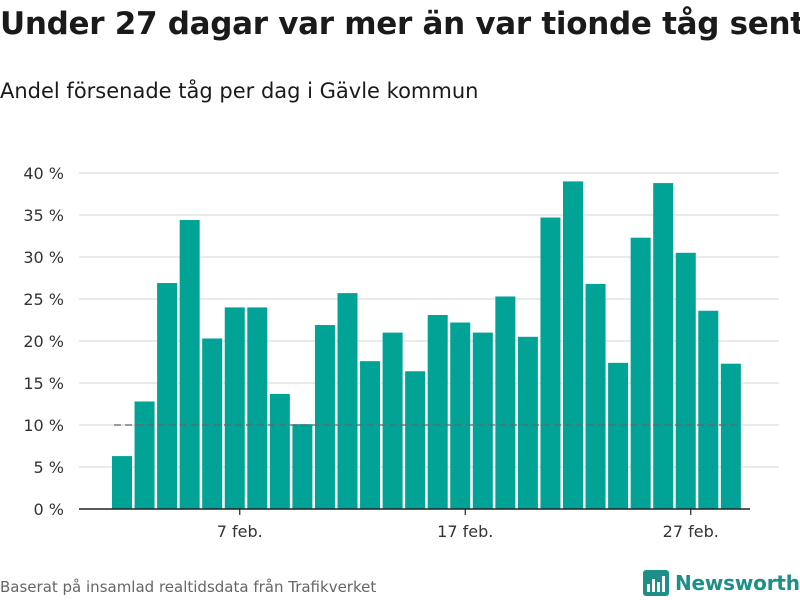 The width and height of the screenshot is (800, 600). What do you see at coordinates (43, 173) in the screenshot?
I see `y-tick-label: 40 %` at bounding box center [43, 173].